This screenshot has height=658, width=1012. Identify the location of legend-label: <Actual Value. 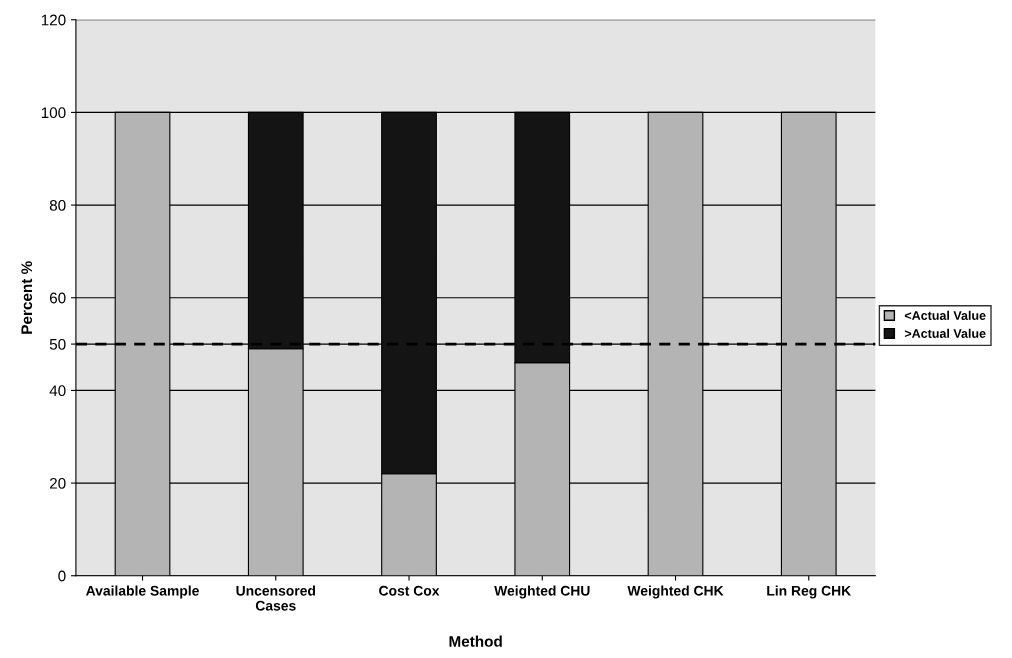
(945, 315).